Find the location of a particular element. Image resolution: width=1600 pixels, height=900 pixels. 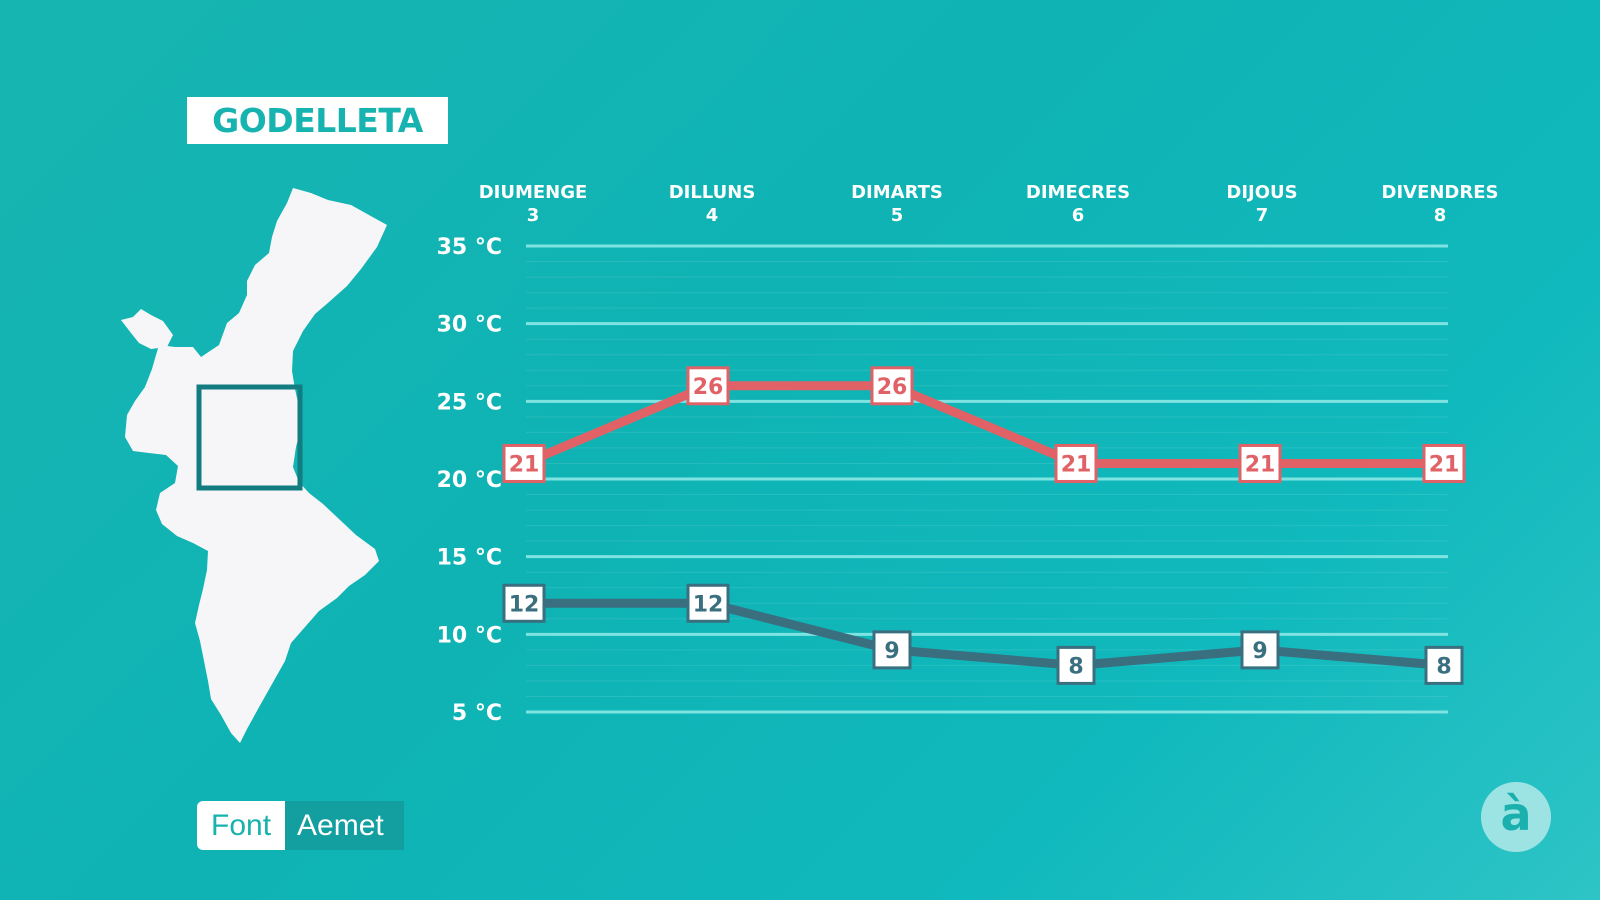

apunt-logo-icon: à is located at coordinates (1516, 817).